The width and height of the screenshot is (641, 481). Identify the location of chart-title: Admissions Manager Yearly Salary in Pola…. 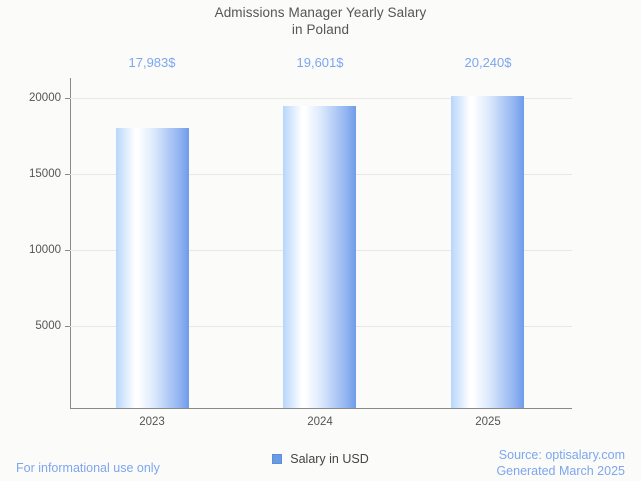
(320, 21).